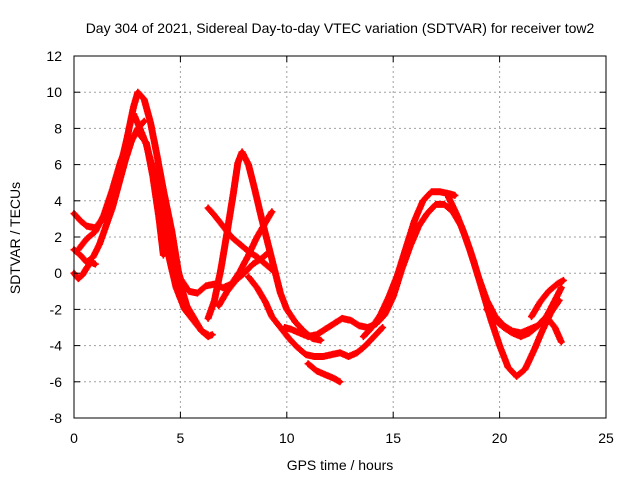  Describe the element at coordinates (58, 201) in the screenshot. I see `y-tick-label: 4` at that location.